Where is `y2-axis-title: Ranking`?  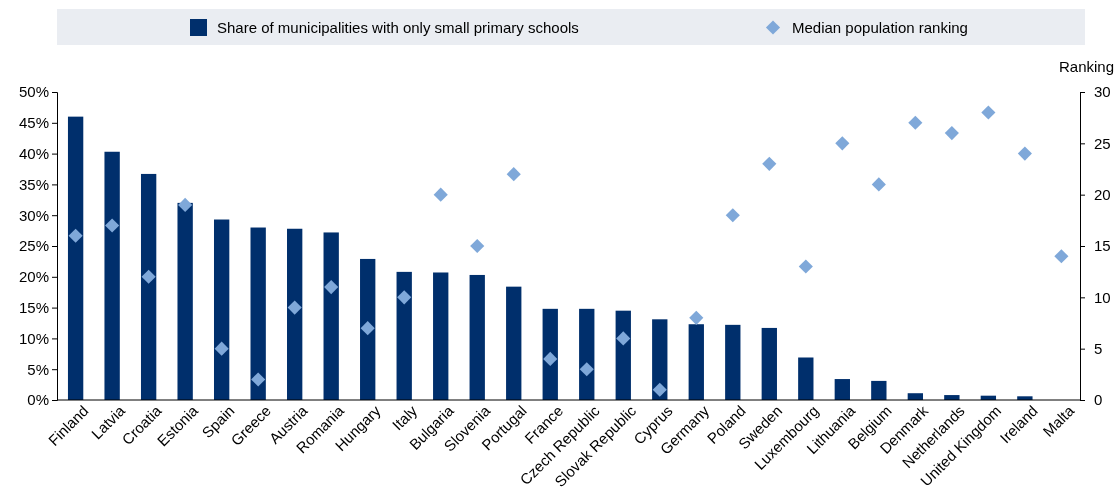
y2-axis-title: Ranking is located at coordinates (1086, 66).